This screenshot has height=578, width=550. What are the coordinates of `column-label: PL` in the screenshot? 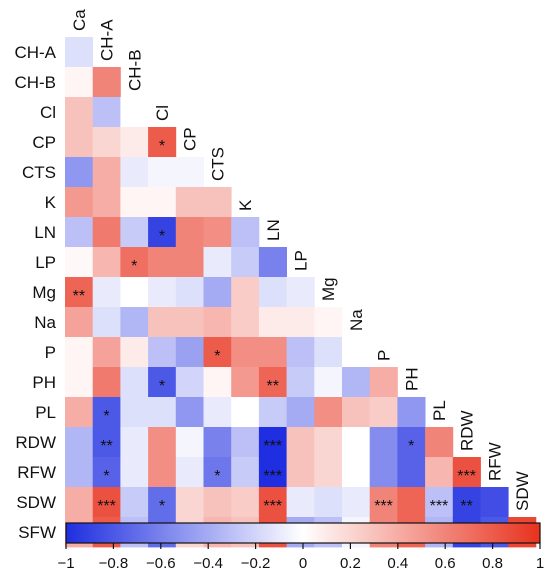 It's located at (439, 410).